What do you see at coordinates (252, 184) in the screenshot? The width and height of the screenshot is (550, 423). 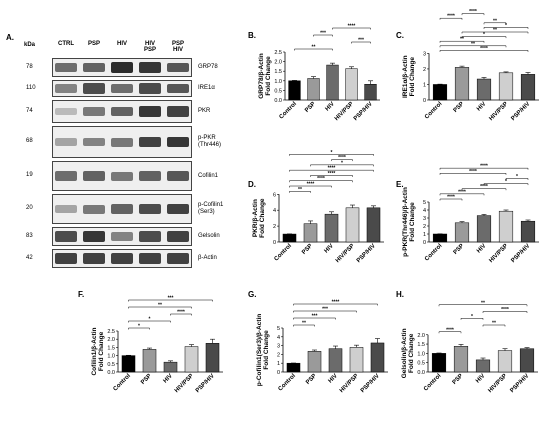 I see `panel-letter-d: D.` at bounding box center [252, 184].